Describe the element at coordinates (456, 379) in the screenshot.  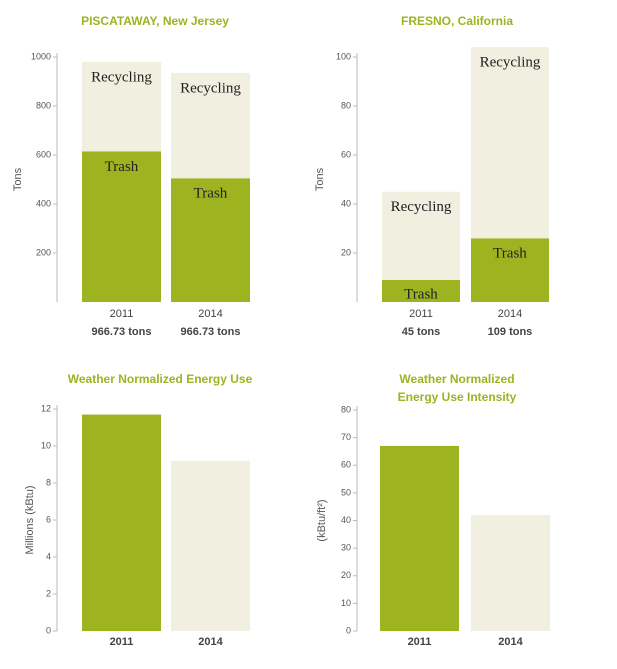
I see `chart-title: Weather Normalized` at that location.